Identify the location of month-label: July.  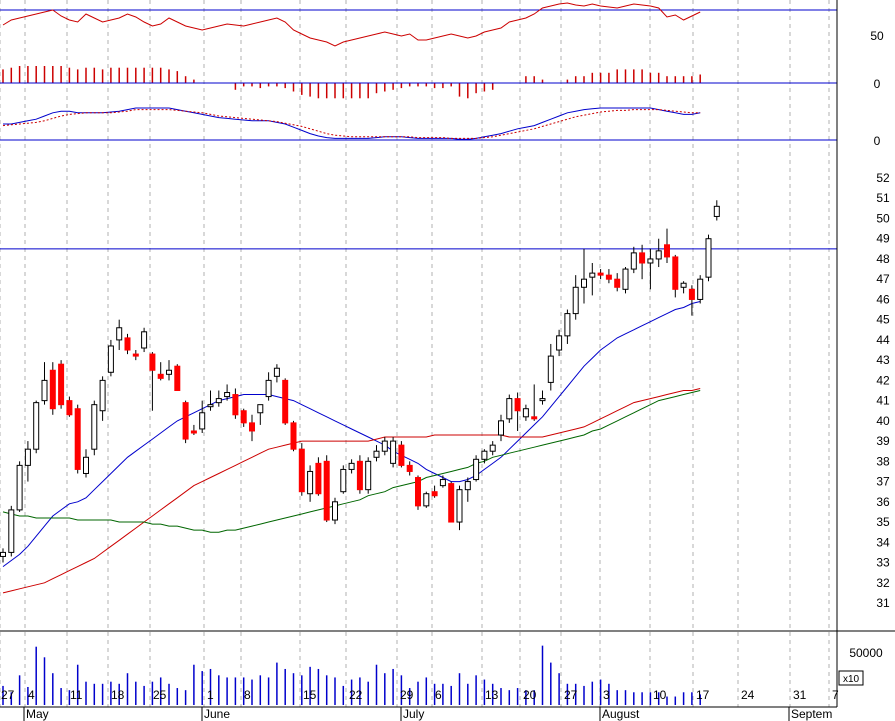
(413, 714).